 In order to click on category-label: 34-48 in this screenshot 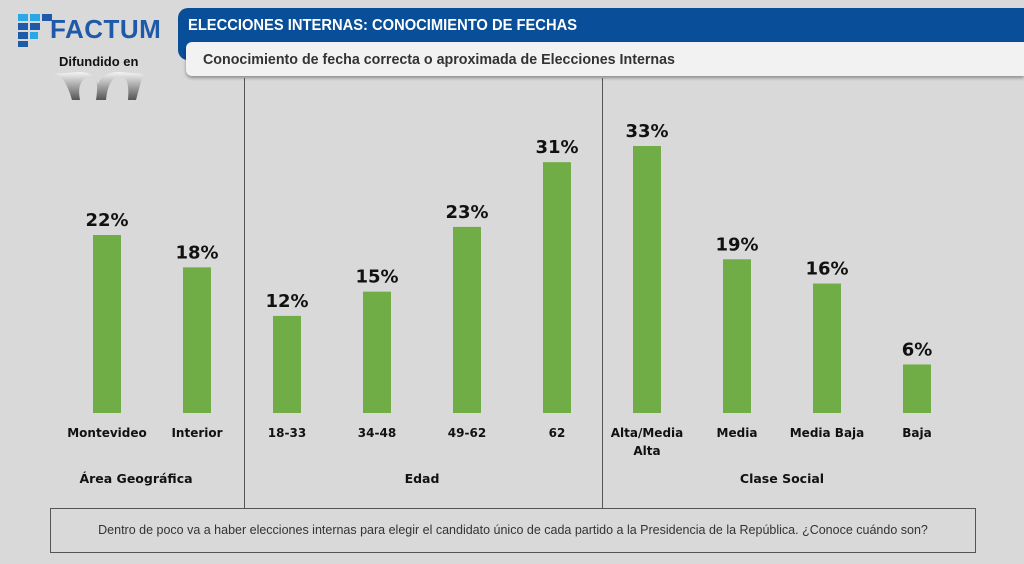, I will do `click(377, 433)`.